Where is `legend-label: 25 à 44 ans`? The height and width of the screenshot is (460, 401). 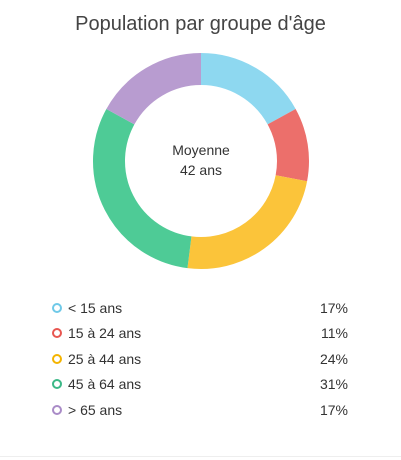 legend-label: 25 à 44 ans is located at coordinates (105, 358).